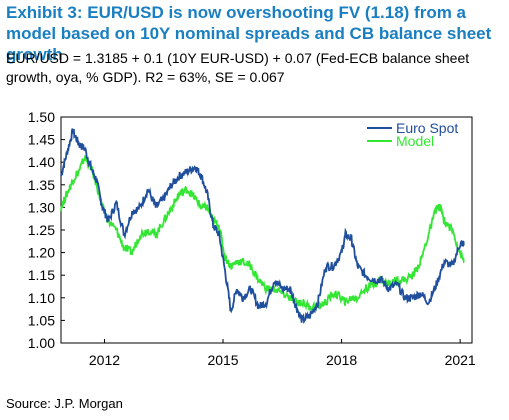  Describe the element at coordinates (460, 360) in the screenshot. I see `x-tick-label: 2021` at that location.